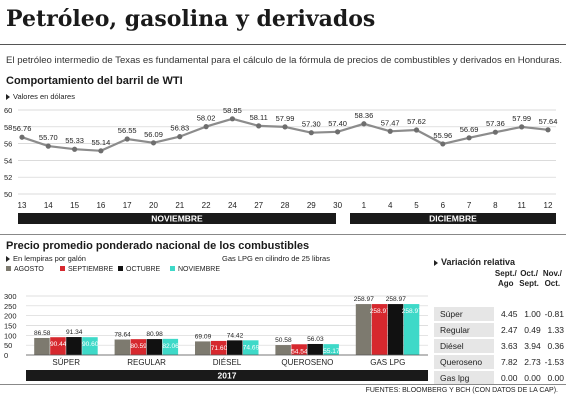 The height and width of the screenshot is (400, 566). I want to click on wti-unit-note: Valores en dólares, so click(40, 96).